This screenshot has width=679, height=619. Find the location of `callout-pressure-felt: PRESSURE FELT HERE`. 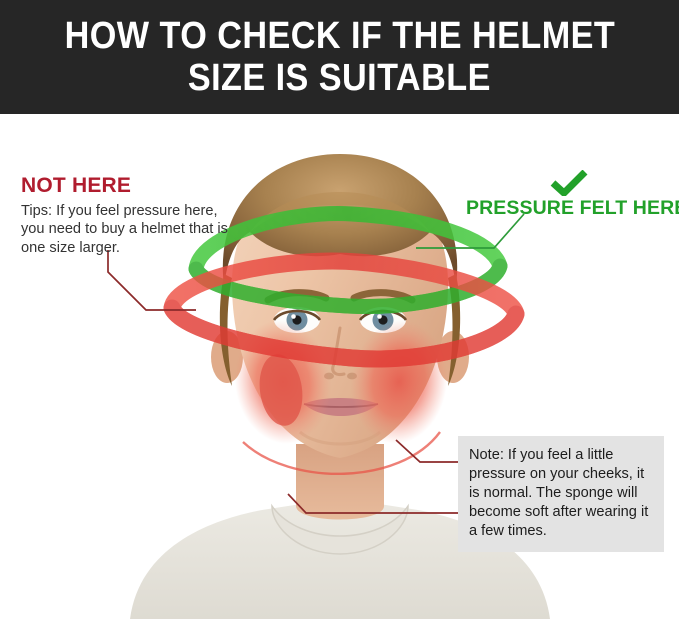

callout-pressure-felt: PRESSURE FELT HERE is located at coordinates (572, 195).